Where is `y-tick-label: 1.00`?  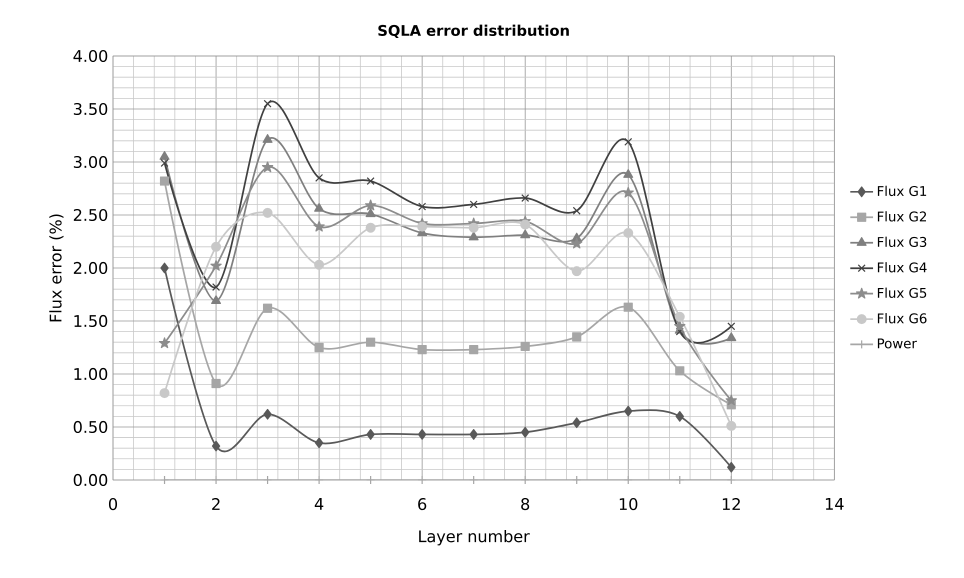 y-tick-label: 1.00 is located at coordinates (91, 374).